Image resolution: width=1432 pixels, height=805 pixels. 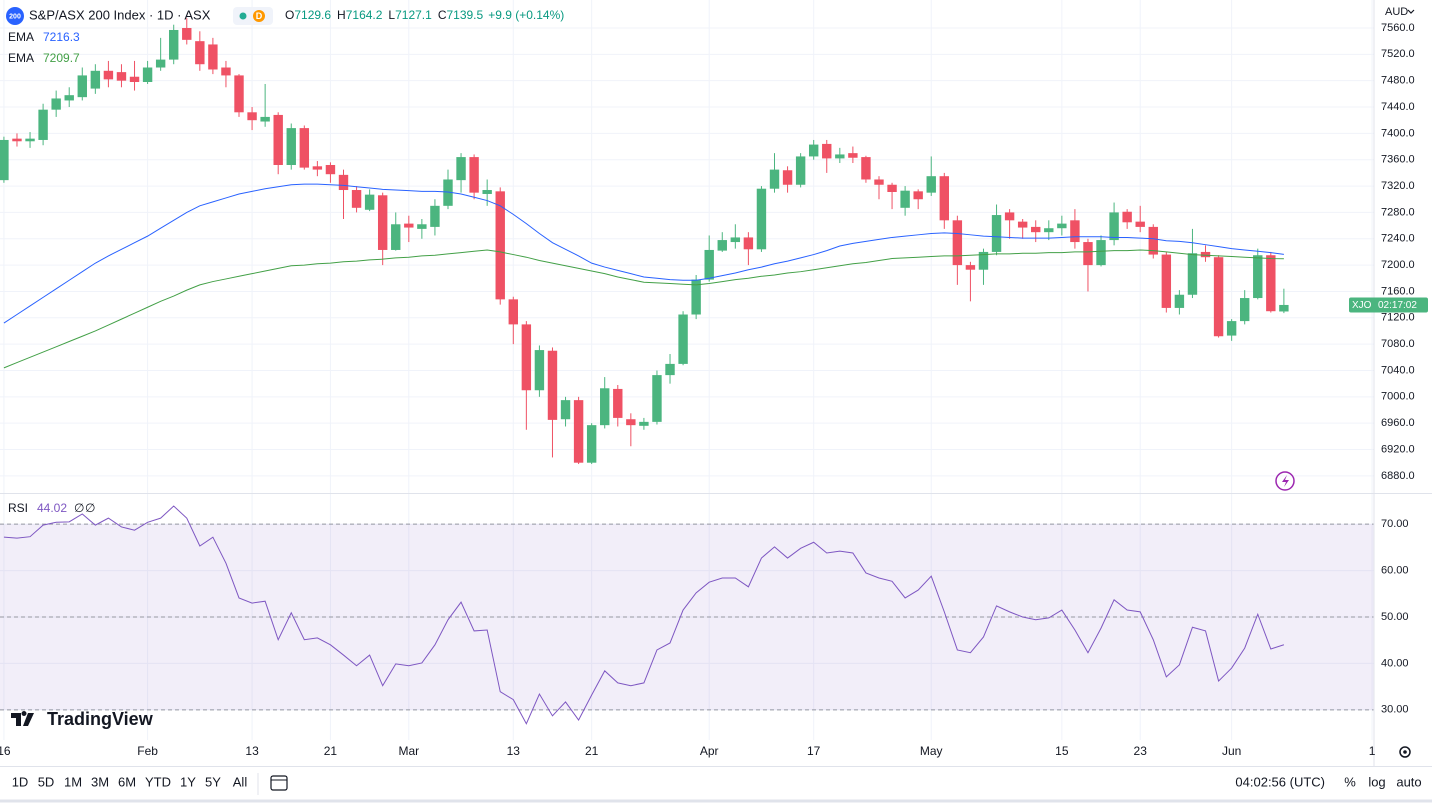 What do you see at coordinates (643, 309) in the screenshot?
I see `ema-line` at bounding box center [643, 309].